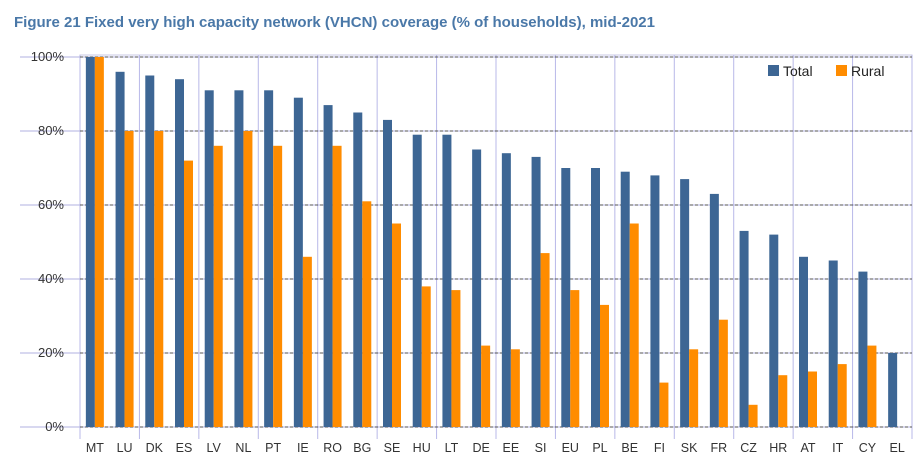 This screenshot has width=921, height=474. I want to click on bar-total-ro, so click(328, 266).